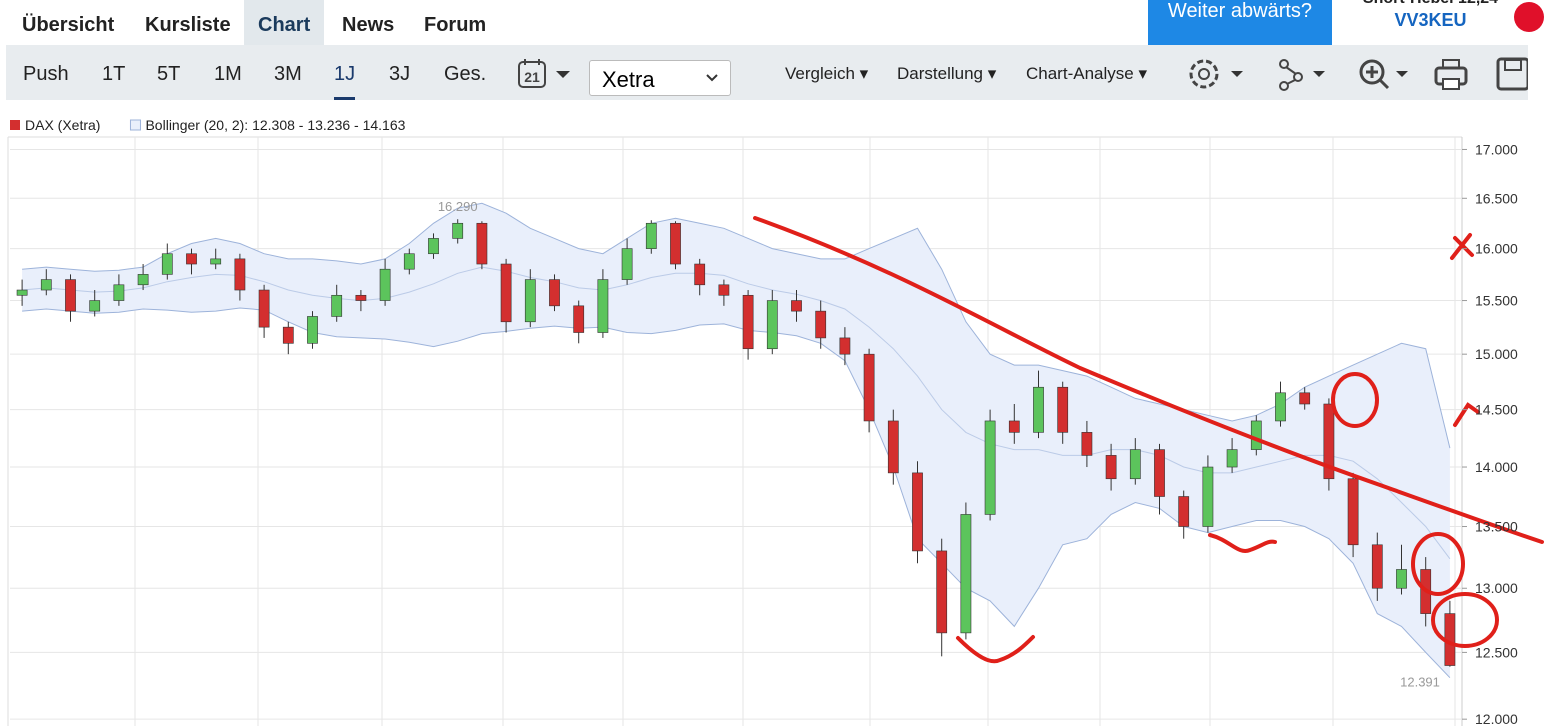  Describe the element at coordinates (169, 74) in the screenshot. I see `range-button: 5T` at that location.